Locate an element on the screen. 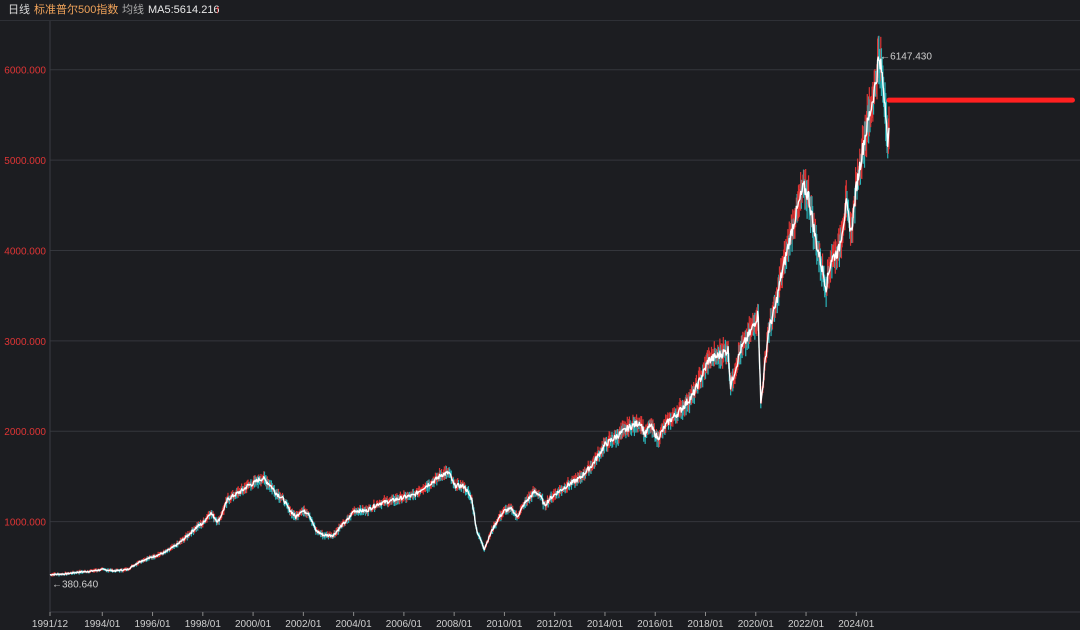  x-tick-label: 2012/01 is located at coordinates (555, 624).